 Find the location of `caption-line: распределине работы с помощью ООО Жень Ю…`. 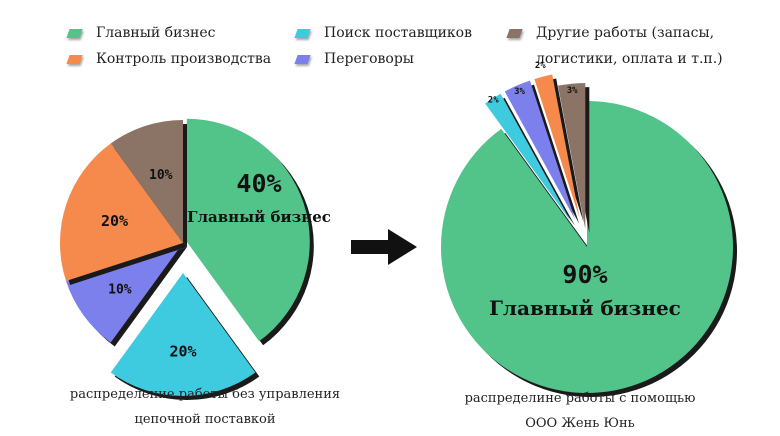

caption-line: распределине работы с помощью ООО Жень Ю… is located at coordinates (580, 411).